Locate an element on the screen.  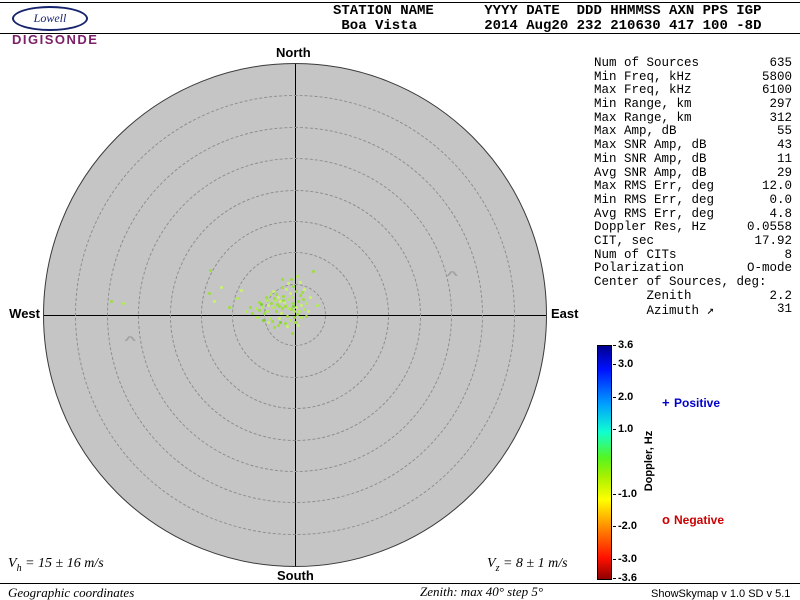
coordinates-mode-label: Geographic coordinates is located at coordinates (71, 592).